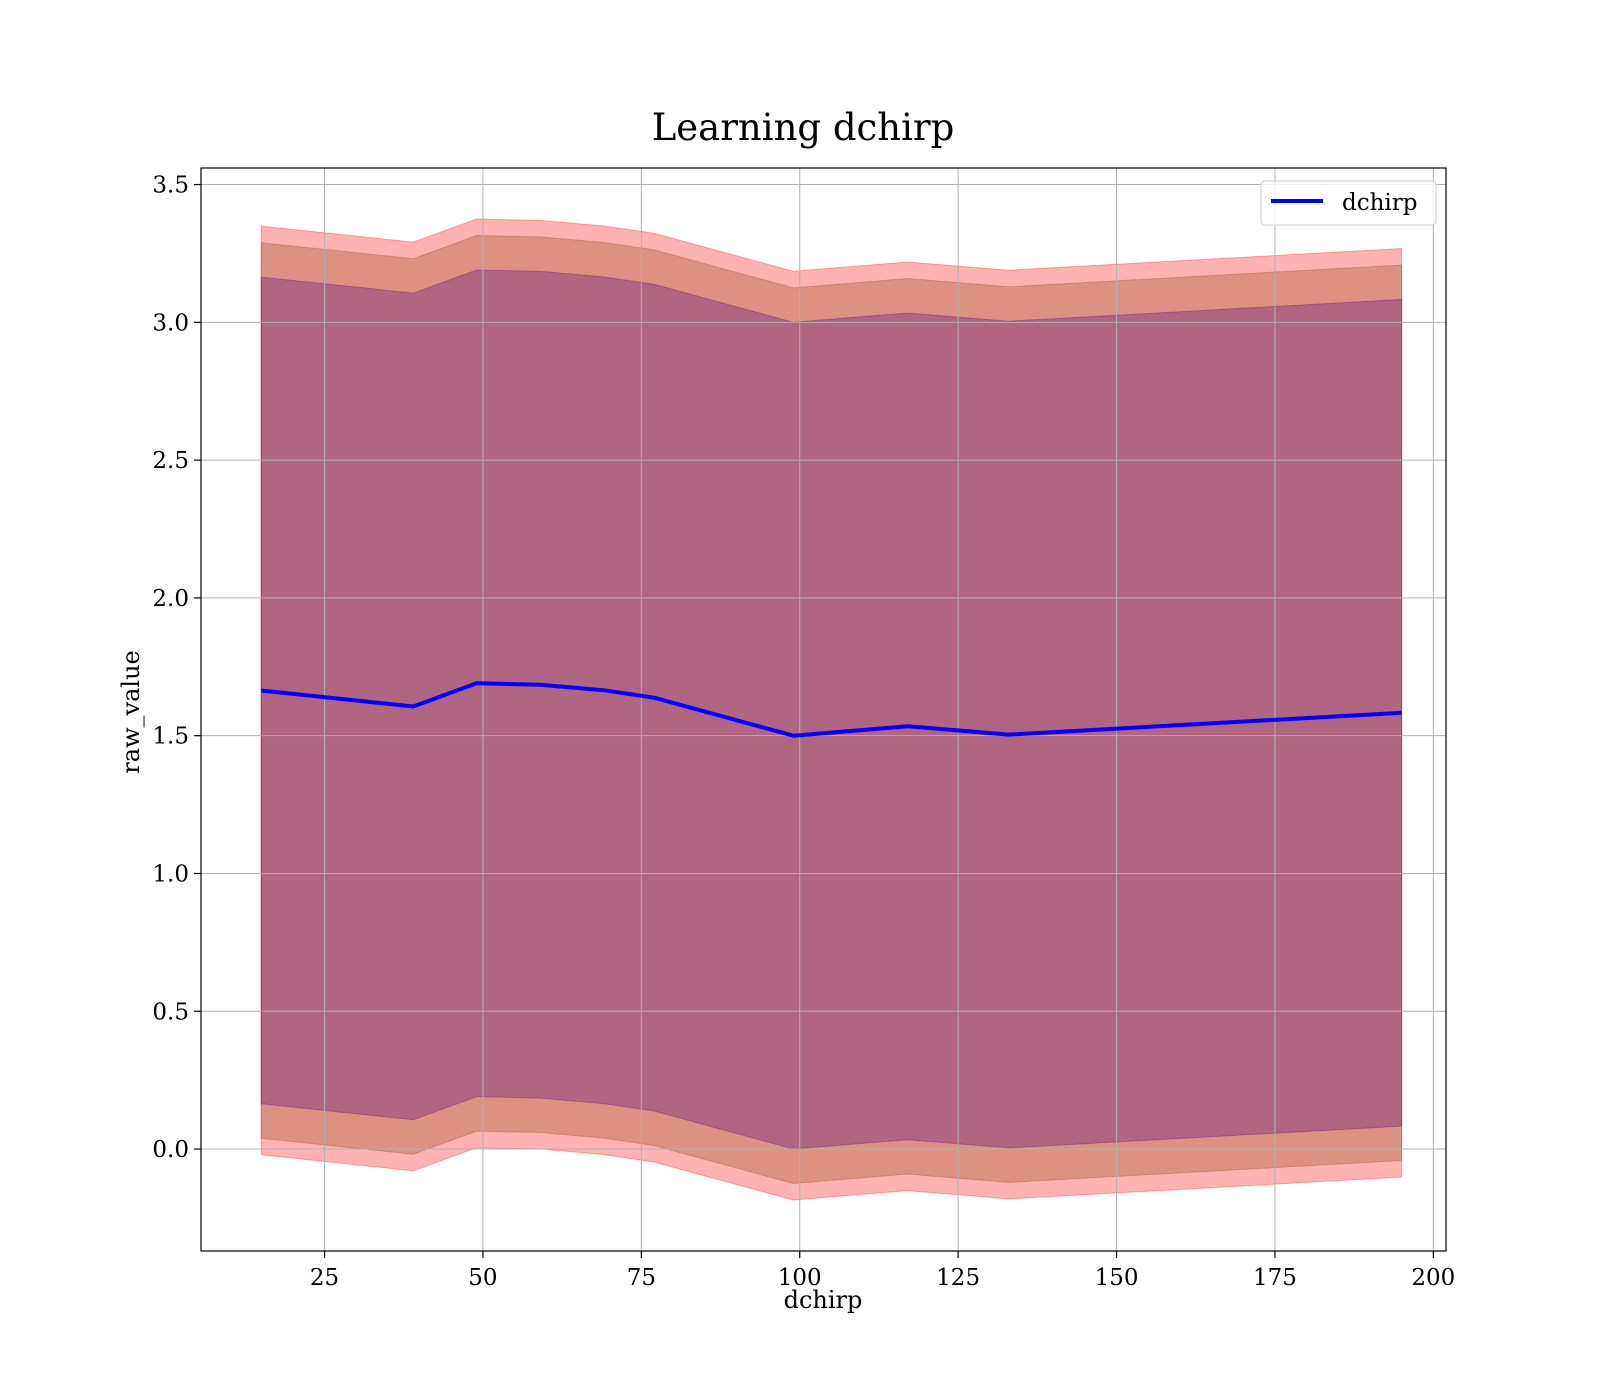 The image size is (1600, 1400). I want to click on series-lines, so click(831, 709).